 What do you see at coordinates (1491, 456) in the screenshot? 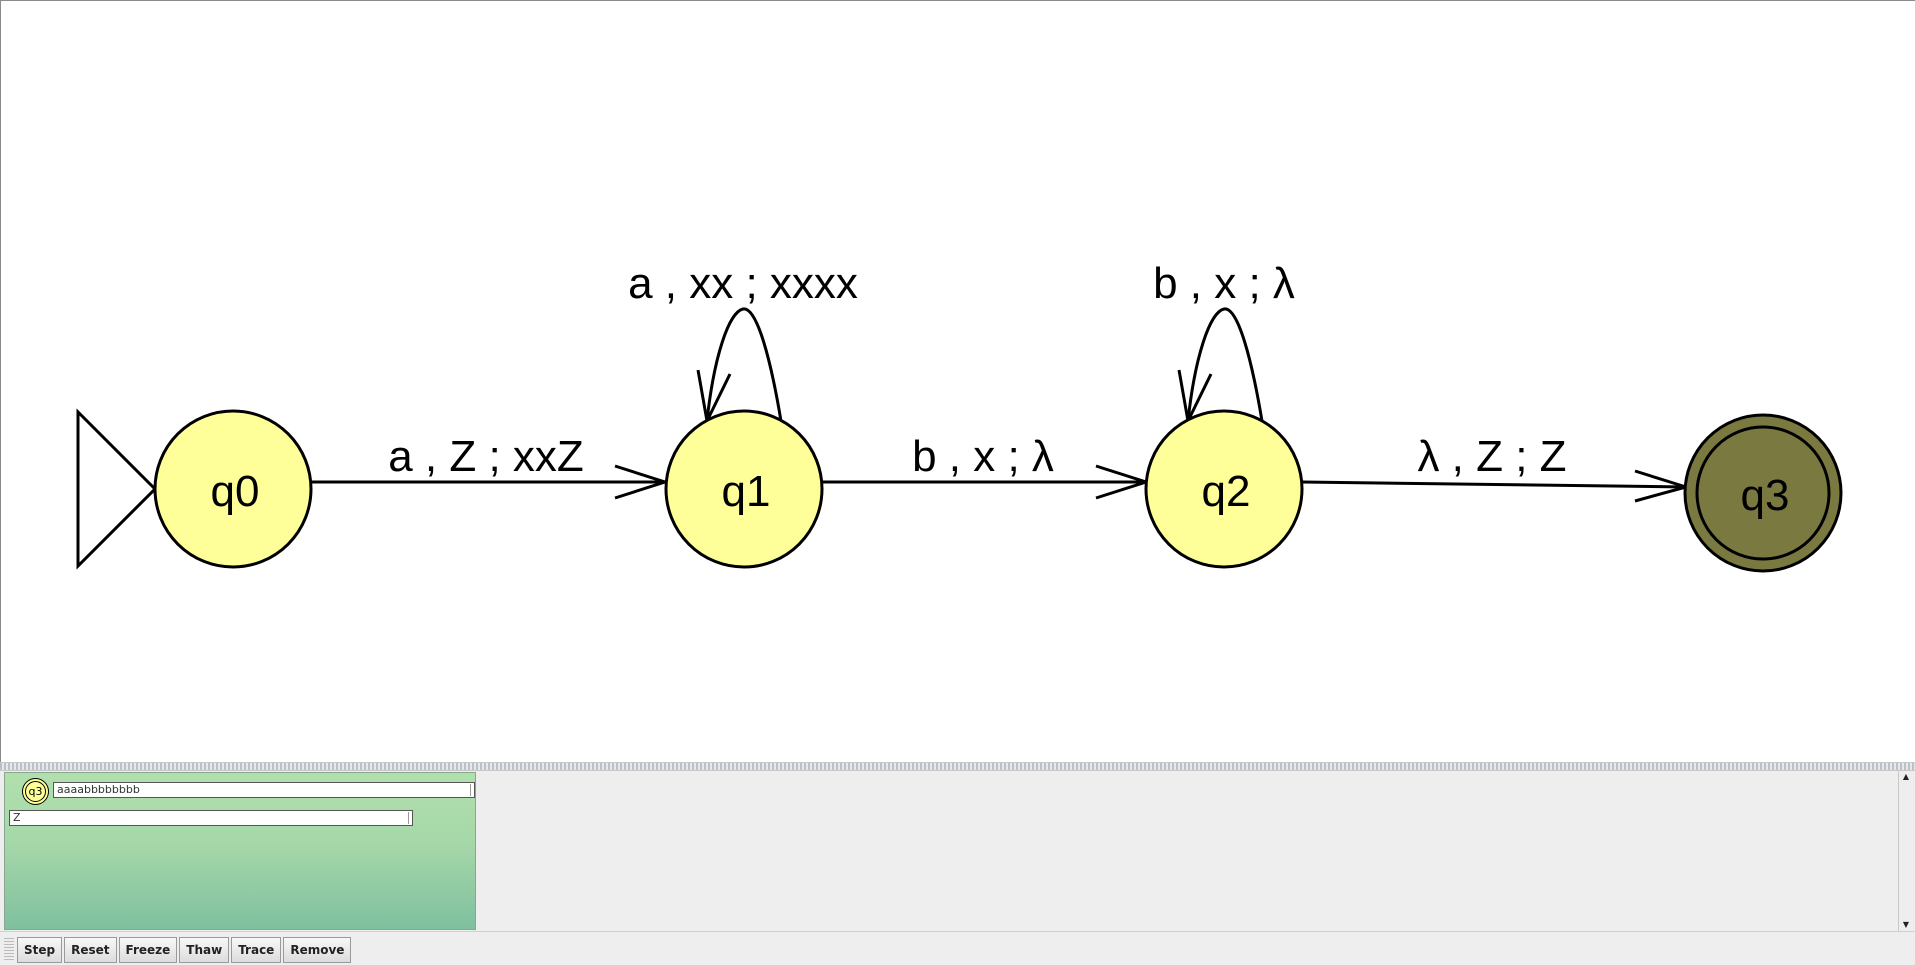
I see `transition-q2-q3-label: λ , Z ; Z` at bounding box center [1491, 456].